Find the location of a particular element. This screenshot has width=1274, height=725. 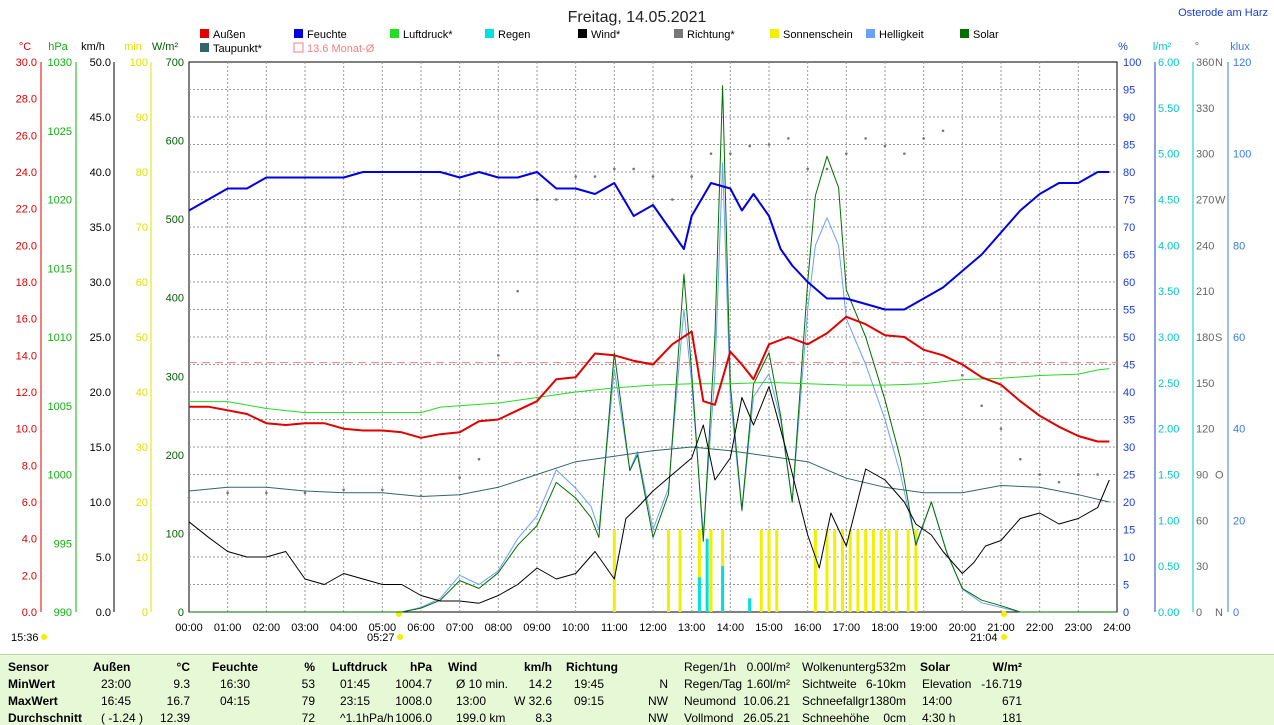

tick-label-wm2: 200 is located at coordinates (175, 456).